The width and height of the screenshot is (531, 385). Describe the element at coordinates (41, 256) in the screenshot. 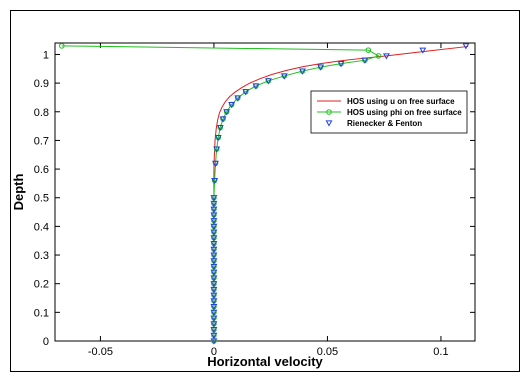

I see `y-tick-label: 0.3` at that location.